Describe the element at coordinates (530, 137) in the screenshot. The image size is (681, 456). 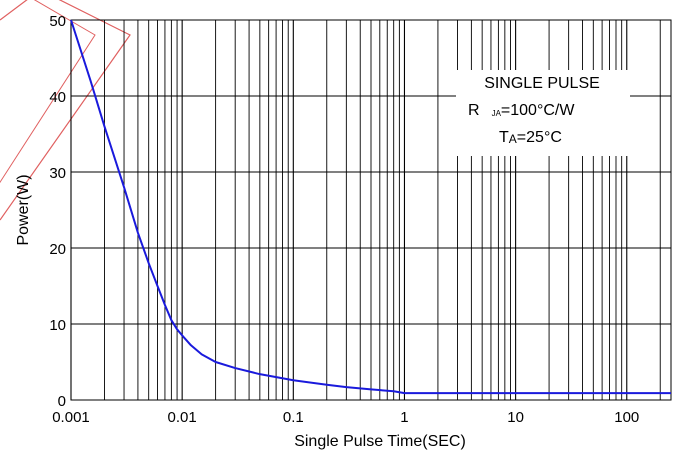
I see `legend-line-3: TA=25°C` at that location.